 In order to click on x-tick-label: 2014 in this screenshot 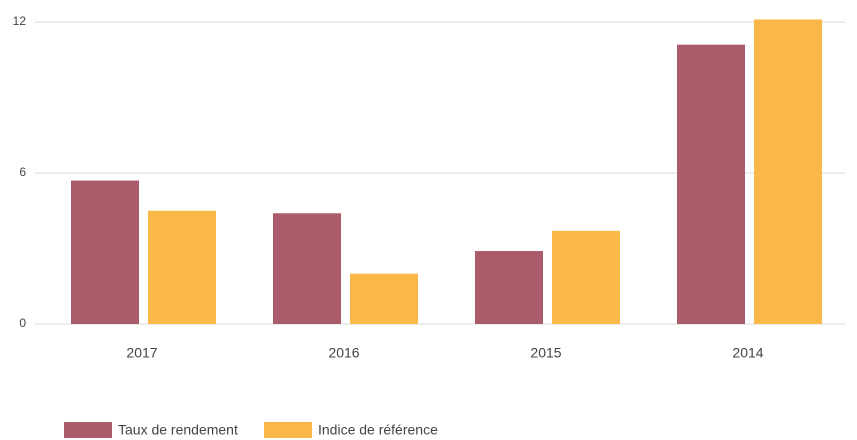, I will do `click(747, 353)`.